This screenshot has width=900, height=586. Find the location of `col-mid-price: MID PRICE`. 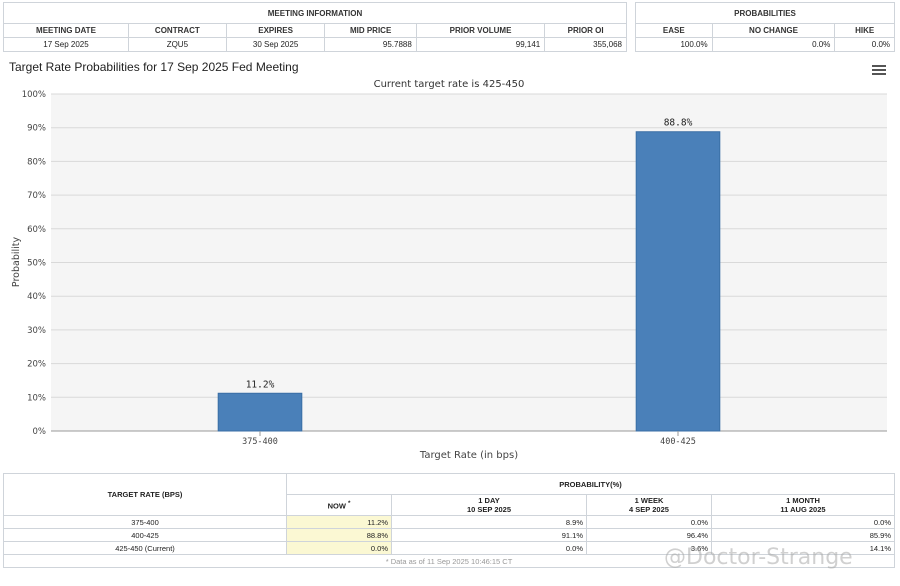

col-mid-price: MID PRICE is located at coordinates (370, 30).